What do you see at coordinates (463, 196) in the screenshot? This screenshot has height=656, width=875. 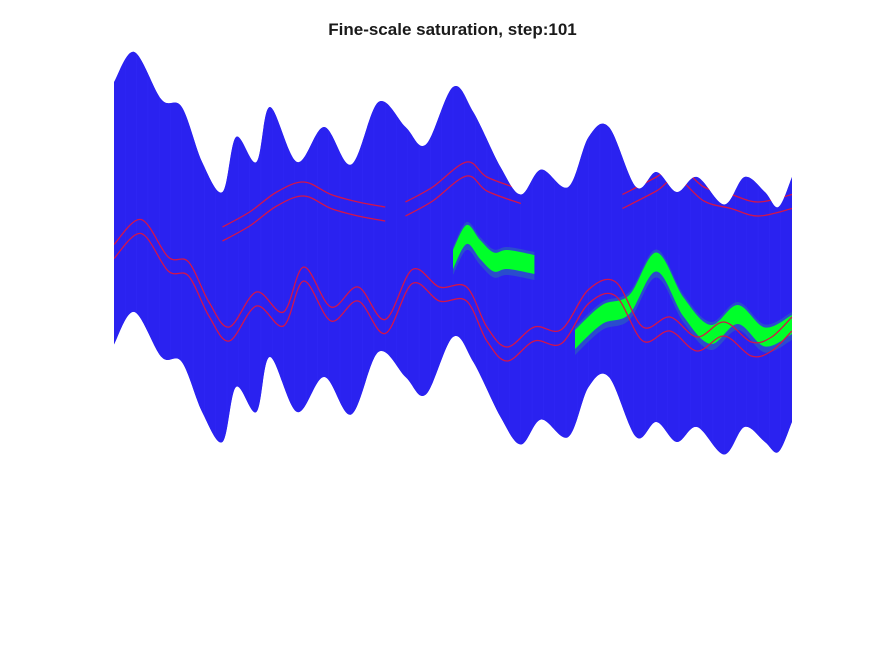 I see `well-3-lower-line` at bounding box center [463, 196].